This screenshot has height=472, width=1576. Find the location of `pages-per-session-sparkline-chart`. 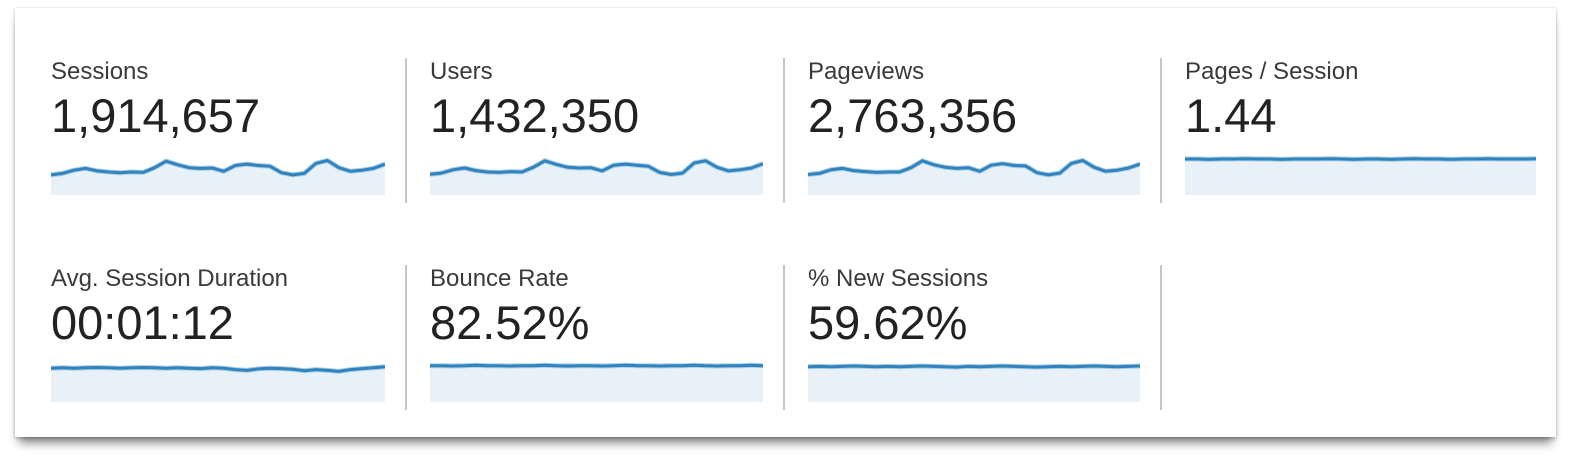

pages-per-session-sparkline-chart is located at coordinates (1360, 173).